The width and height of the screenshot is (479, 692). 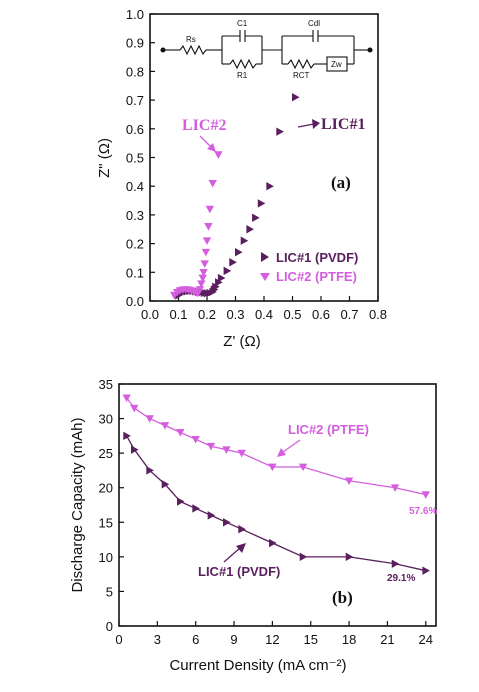 What do you see at coordinates (135, 100) in the screenshot?
I see `y-tick-label: 0.7` at bounding box center [135, 100].